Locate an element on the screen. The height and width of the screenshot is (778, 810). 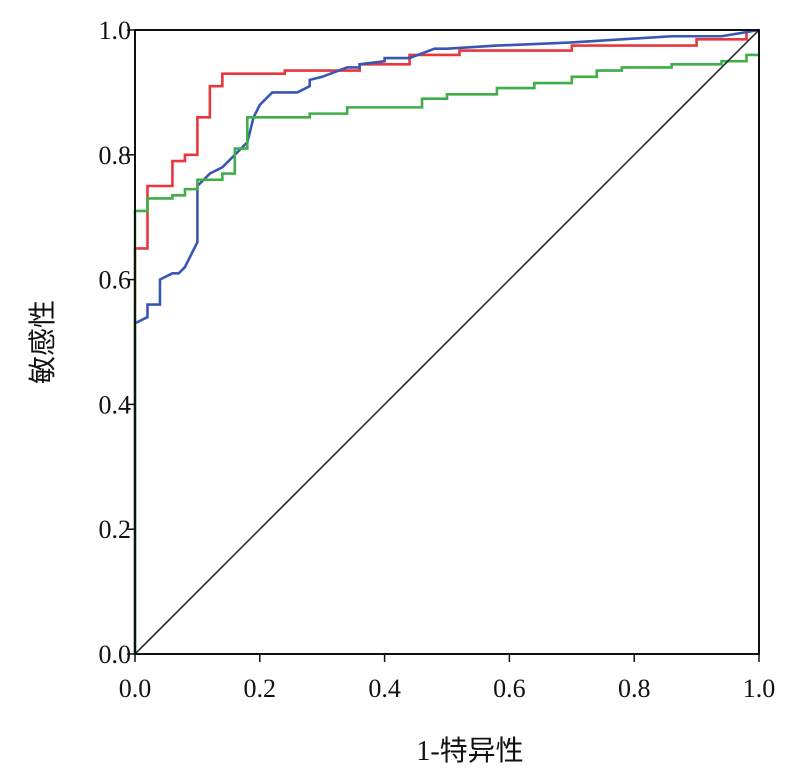
y-axis-title: 敏感性 is located at coordinates (43, 342).